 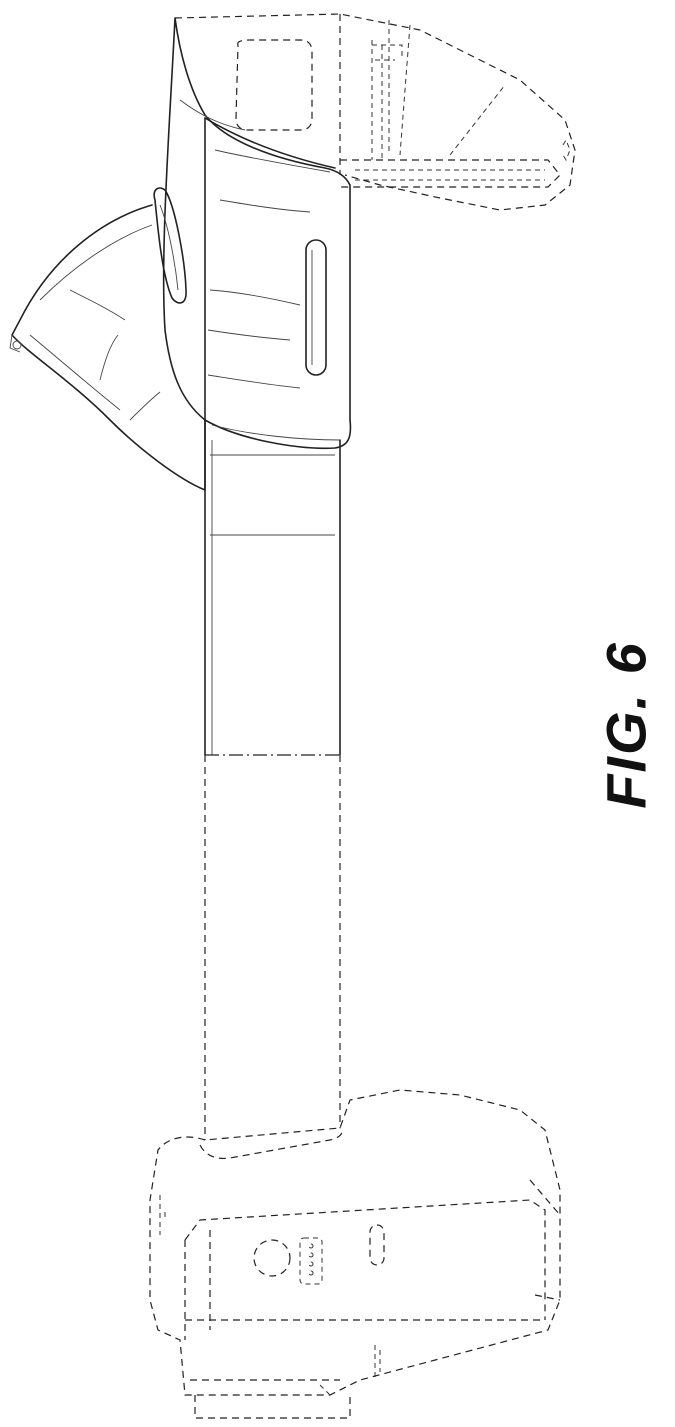 I want to click on figure-label-text: FIG. 6, so click(x=626, y=725).